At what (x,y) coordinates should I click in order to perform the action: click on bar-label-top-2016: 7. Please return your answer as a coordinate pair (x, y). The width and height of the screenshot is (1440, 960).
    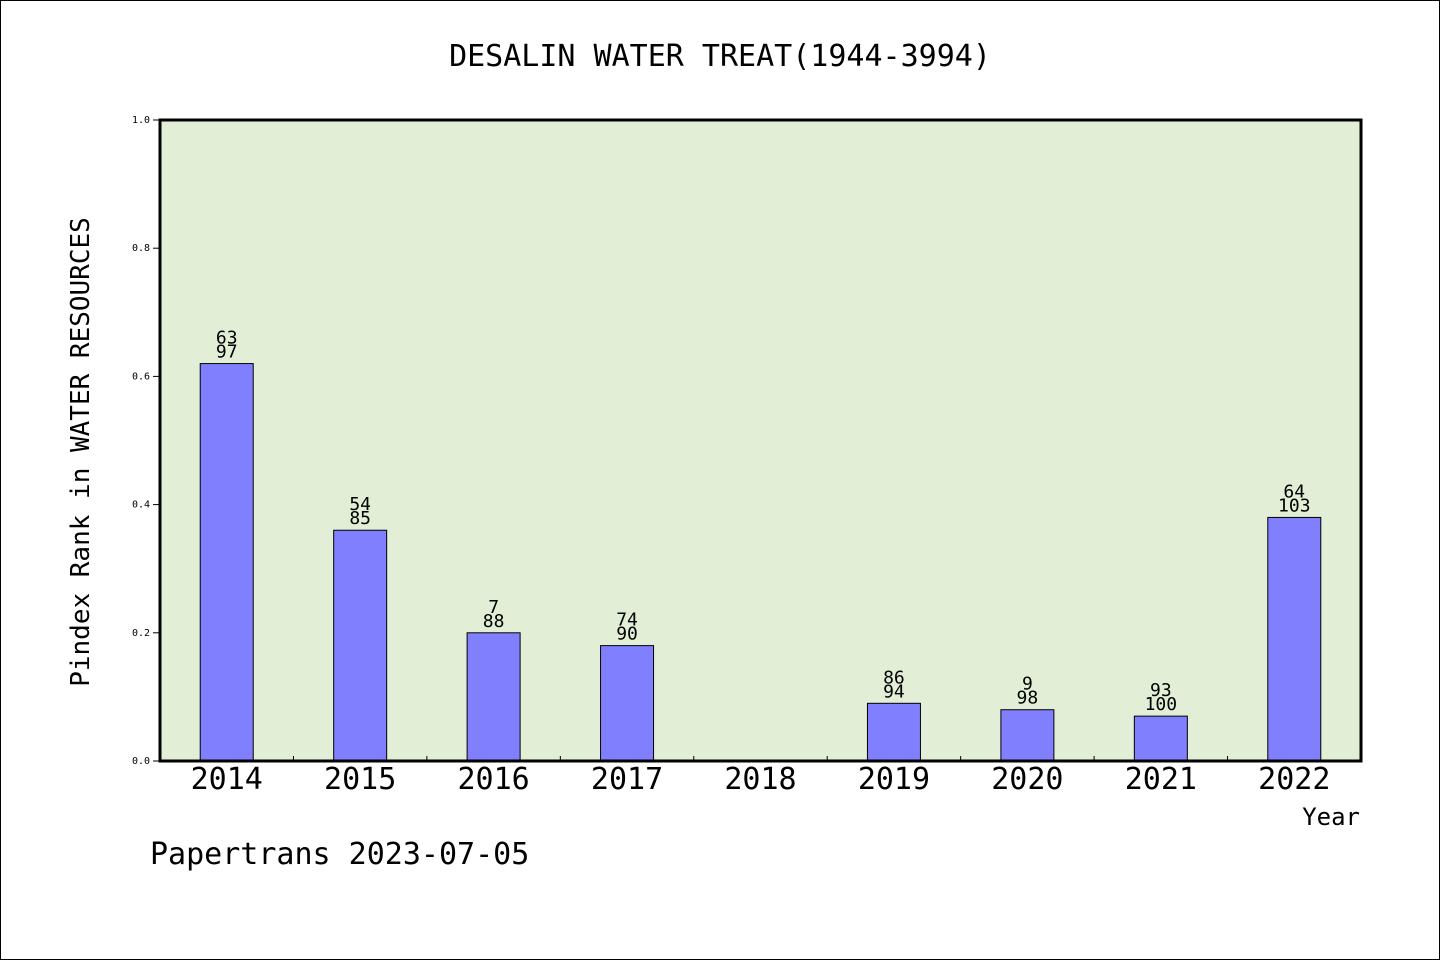
    Looking at the image, I should click on (493, 607).